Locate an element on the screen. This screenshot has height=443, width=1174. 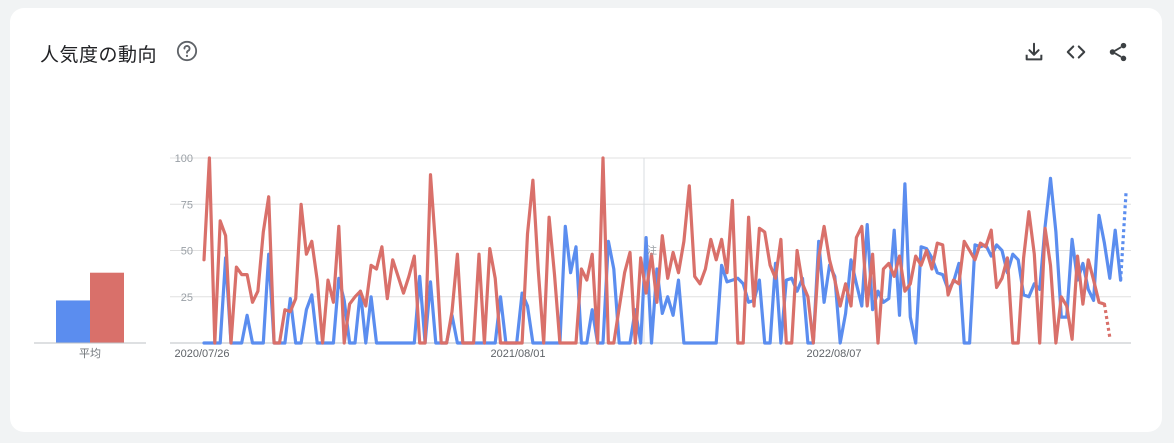
share-icon is located at coordinates (1118, 52).